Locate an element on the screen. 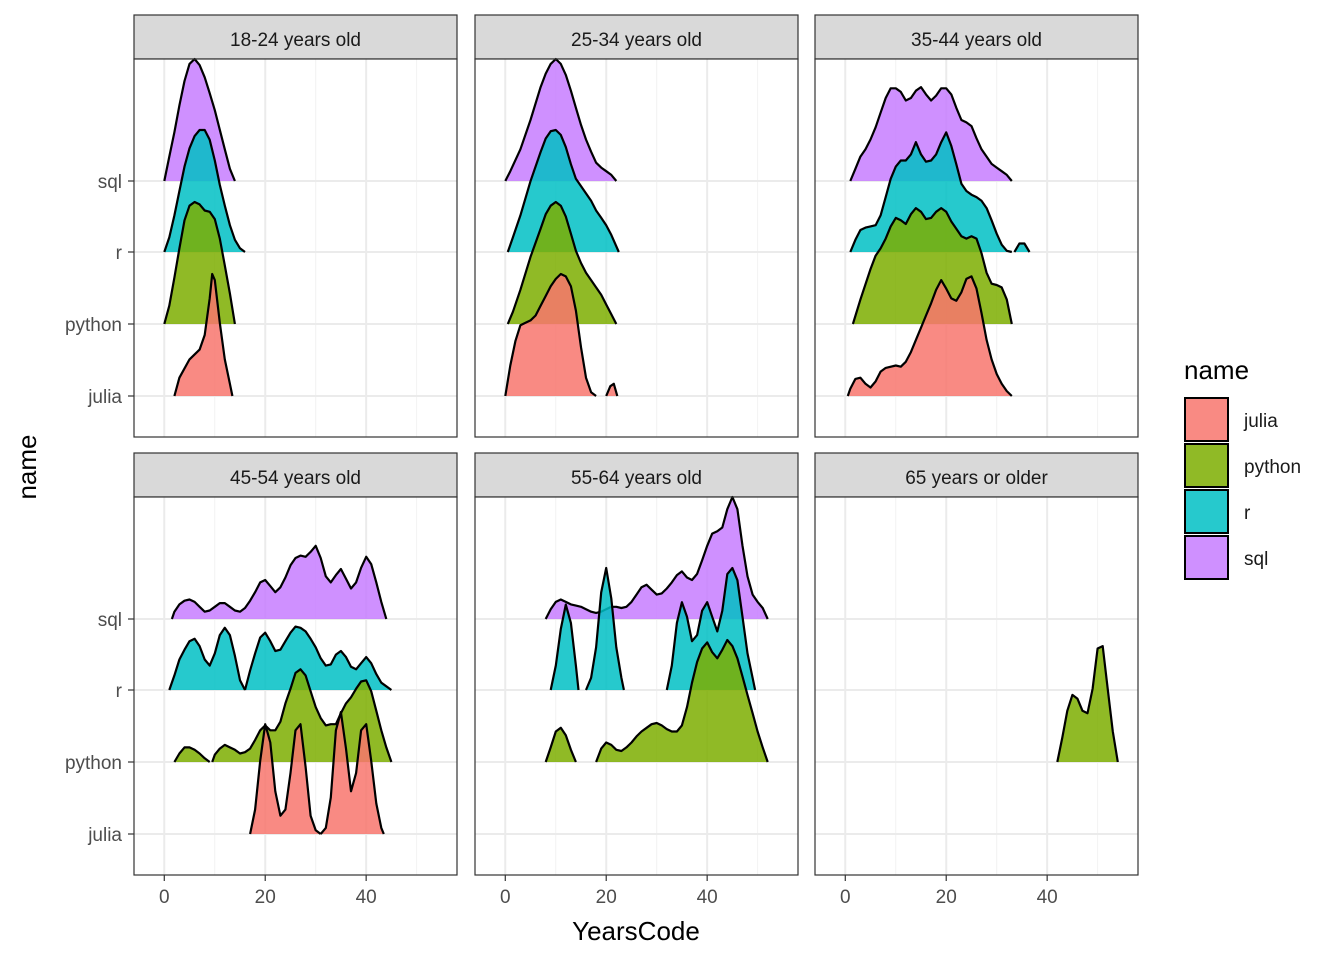 Image resolution: width=1344 pixels, height=965 pixels. y-tick-label: r is located at coordinates (119, 691).